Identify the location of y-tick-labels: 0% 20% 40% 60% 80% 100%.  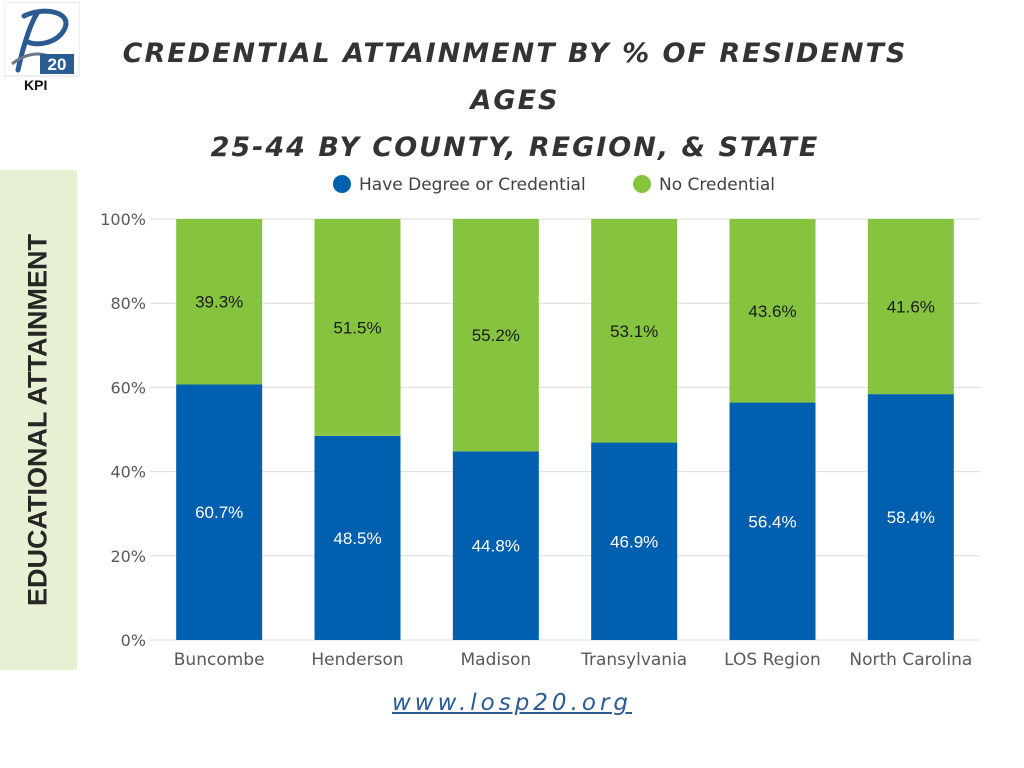
(123, 430).